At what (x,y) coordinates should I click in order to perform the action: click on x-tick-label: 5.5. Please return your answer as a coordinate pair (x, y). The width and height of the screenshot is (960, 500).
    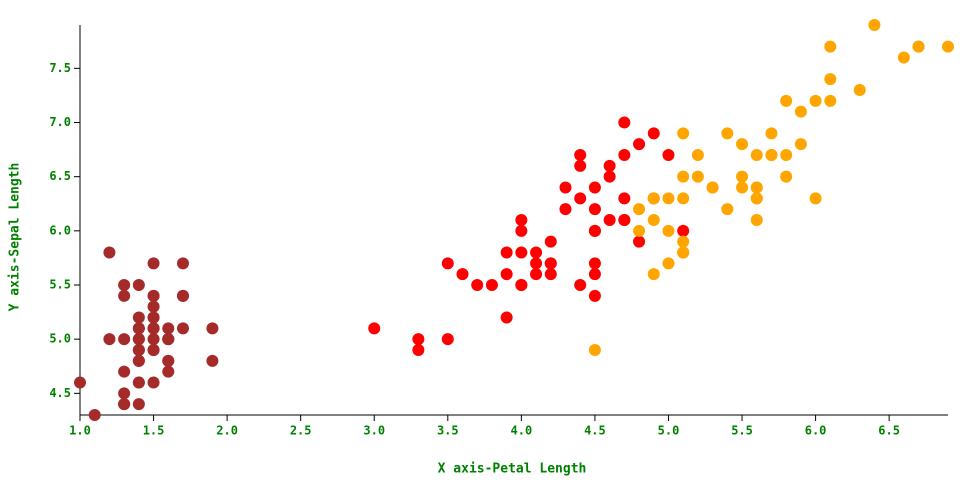
    Looking at the image, I should click on (742, 431).